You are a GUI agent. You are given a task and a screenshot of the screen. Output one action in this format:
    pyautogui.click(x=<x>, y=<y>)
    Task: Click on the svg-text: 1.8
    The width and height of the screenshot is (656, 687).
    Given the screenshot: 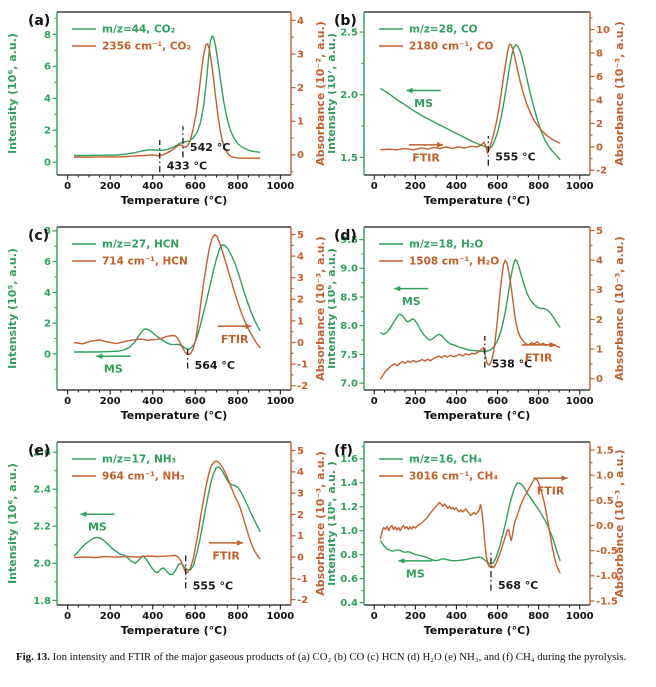 What is the action you would take?
    pyautogui.click(x=42, y=601)
    